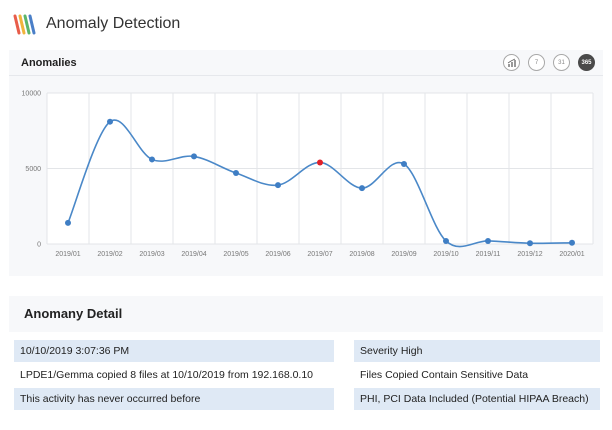 The width and height of the screenshot is (612, 430). What do you see at coordinates (511, 62) in the screenshot?
I see `chart-toggle-icon` at bounding box center [511, 62].